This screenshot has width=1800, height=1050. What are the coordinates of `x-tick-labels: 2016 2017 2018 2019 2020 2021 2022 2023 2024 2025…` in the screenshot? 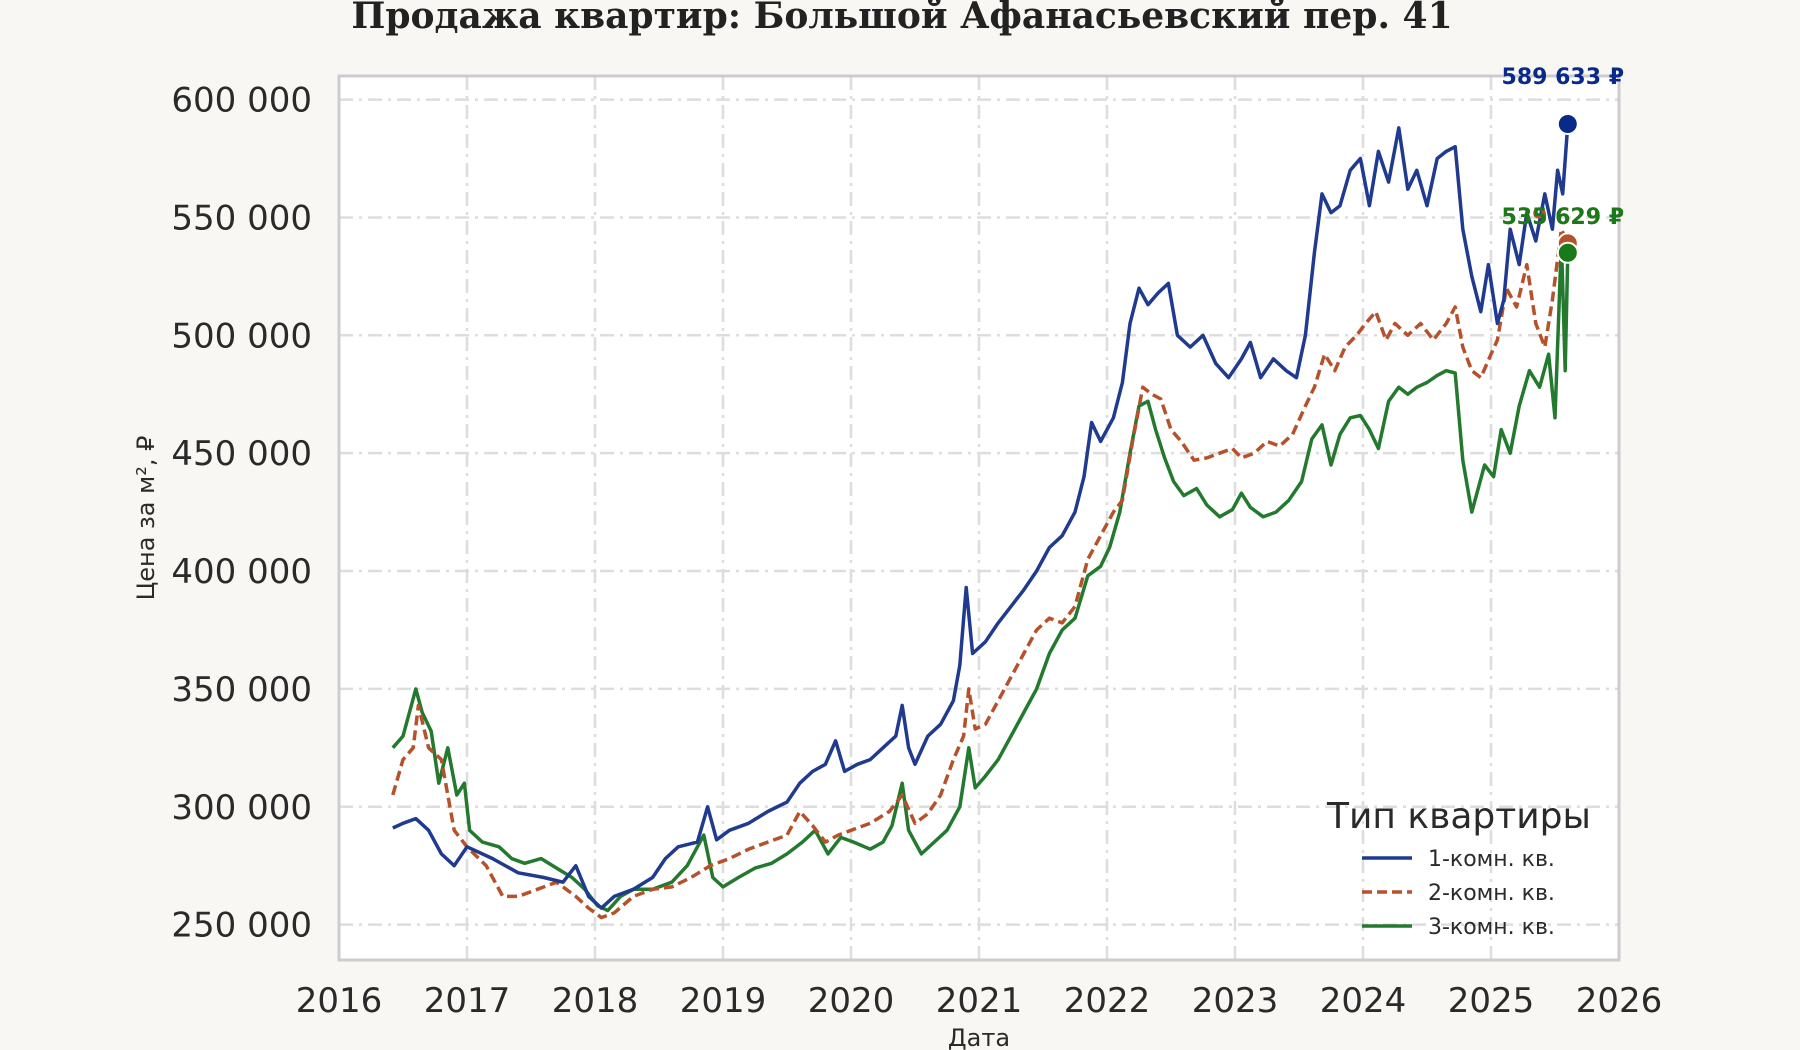 It's located at (979, 1001).